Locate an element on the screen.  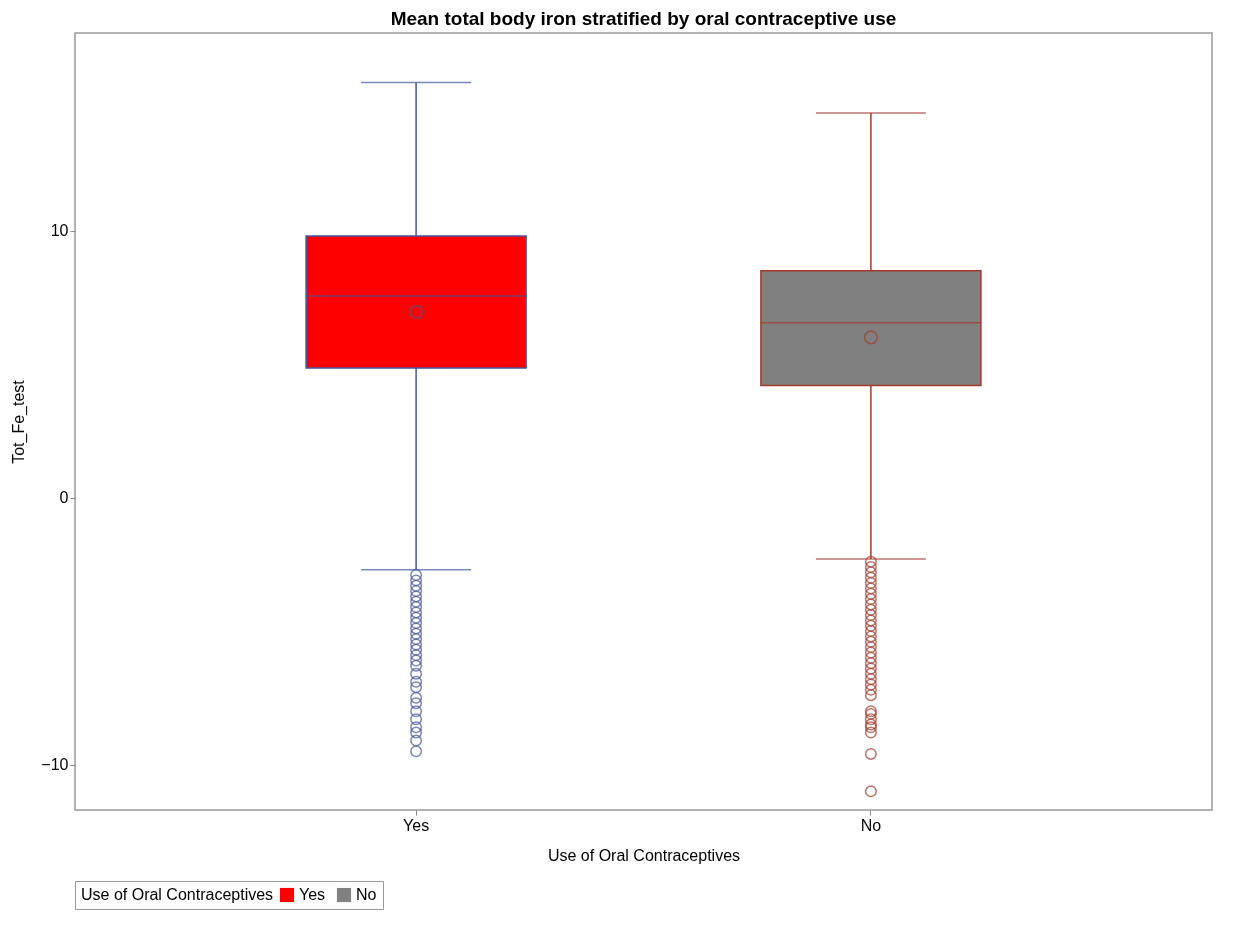
y-tick-label: 10 is located at coordinates (59, 231).